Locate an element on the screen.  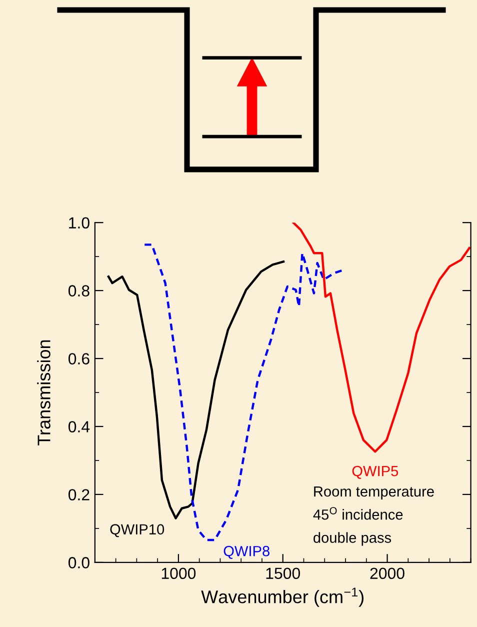
y-tick-label: 0.4 is located at coordinates (79, 426).